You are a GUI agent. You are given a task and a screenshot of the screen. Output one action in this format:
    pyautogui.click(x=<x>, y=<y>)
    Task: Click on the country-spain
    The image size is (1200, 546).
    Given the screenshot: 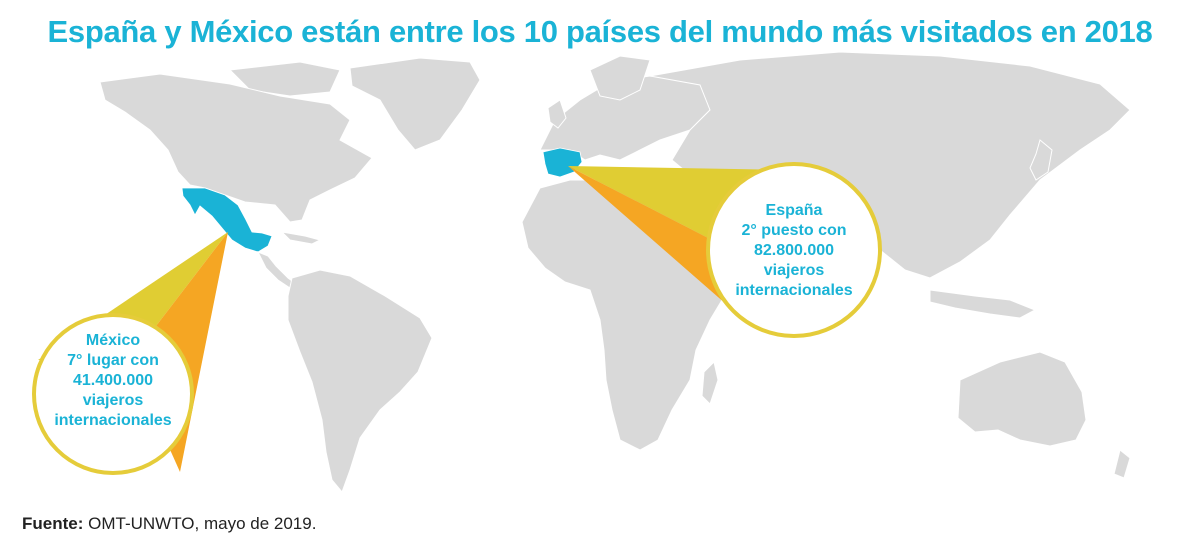 What is the action you would take?
    pyautogui.click(x=562, y=162)
    